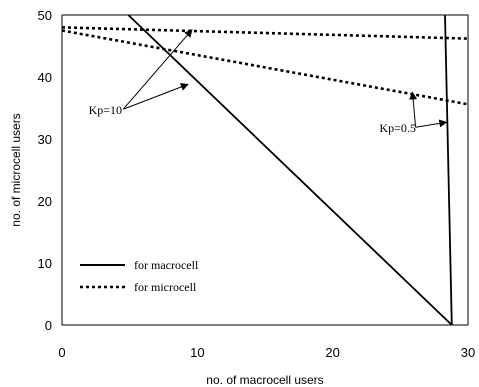 The image size is (479, 387). Describe the element at coordinates (197, 352) in the screenshot. I see `x-tick-label: 10` at that location.